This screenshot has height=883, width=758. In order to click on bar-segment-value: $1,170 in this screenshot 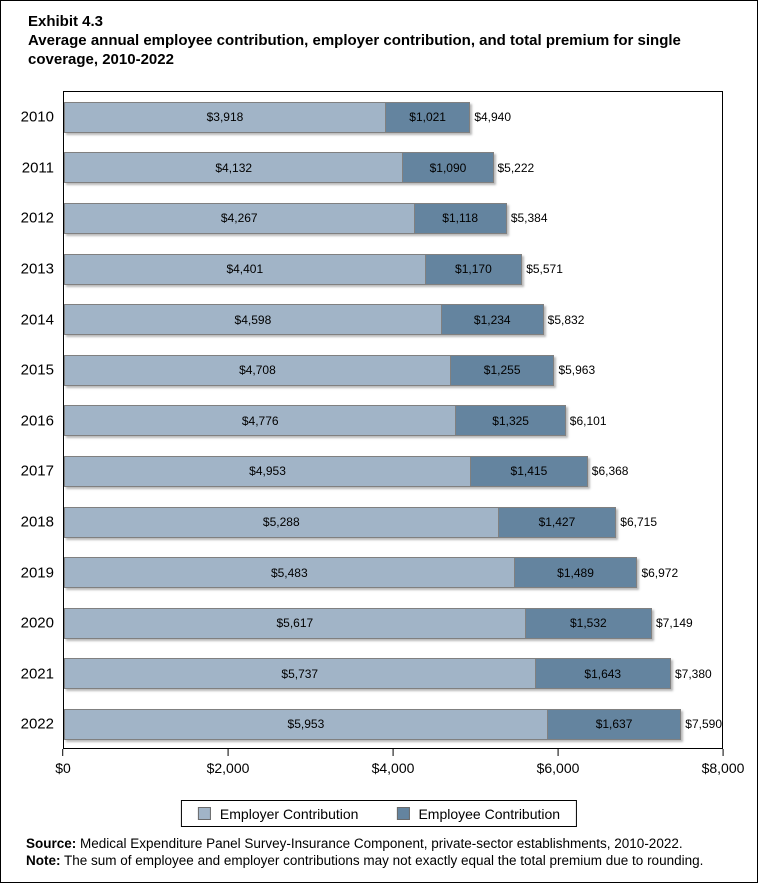, I will do `click(473, 269)`.